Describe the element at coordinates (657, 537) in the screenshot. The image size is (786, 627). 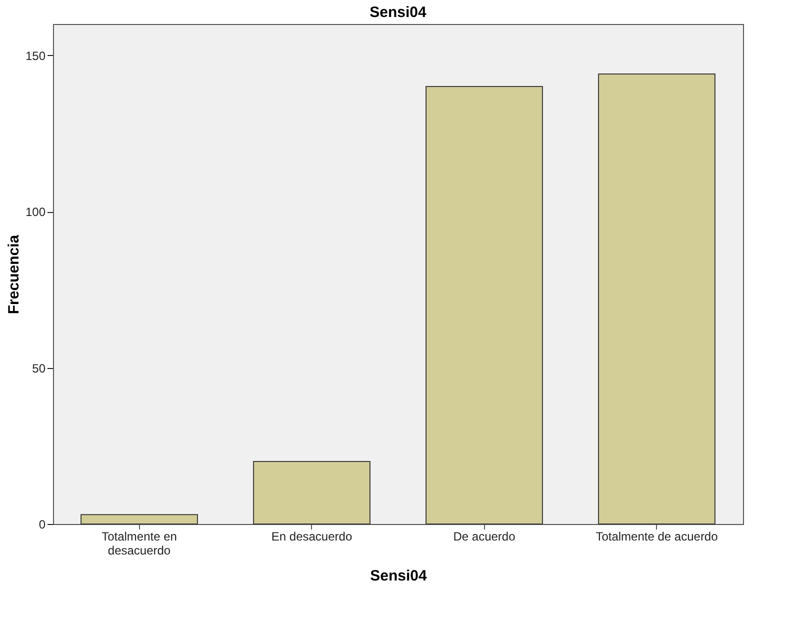
I see `x-tick-label: Totalmente de acuerdo` at that location.